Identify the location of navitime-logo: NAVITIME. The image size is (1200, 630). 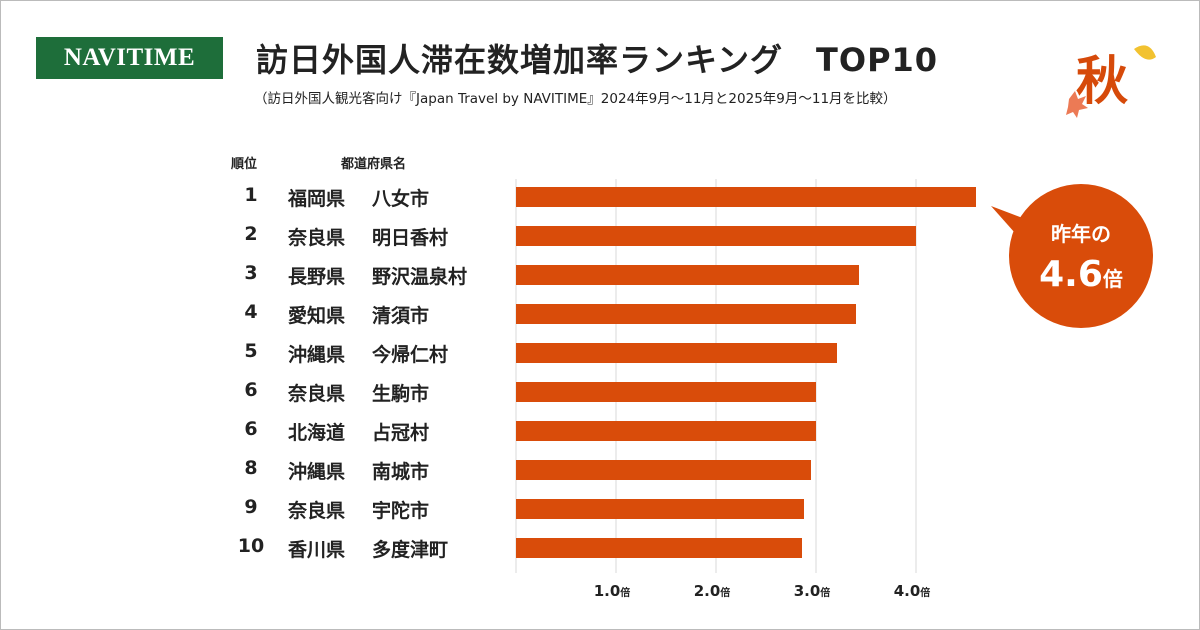
(129, 58).